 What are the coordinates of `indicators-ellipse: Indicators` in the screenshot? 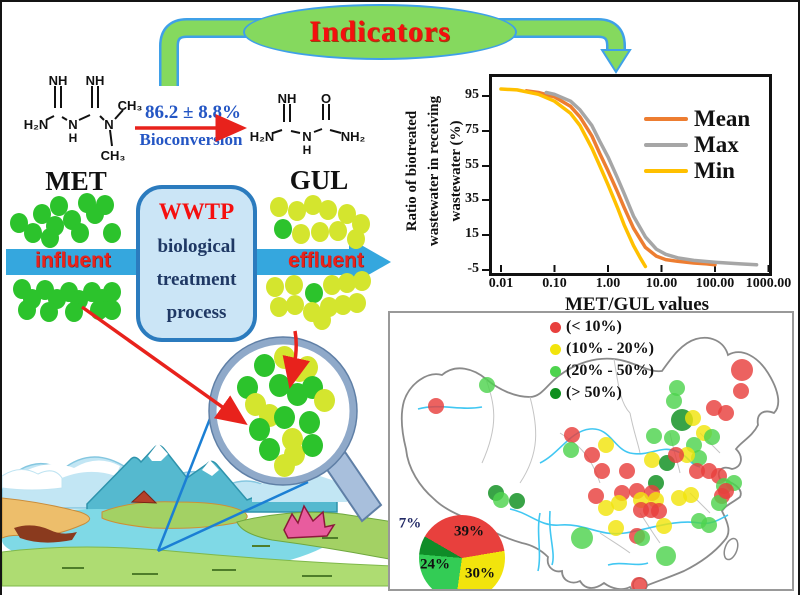 It's located at (380, 32).